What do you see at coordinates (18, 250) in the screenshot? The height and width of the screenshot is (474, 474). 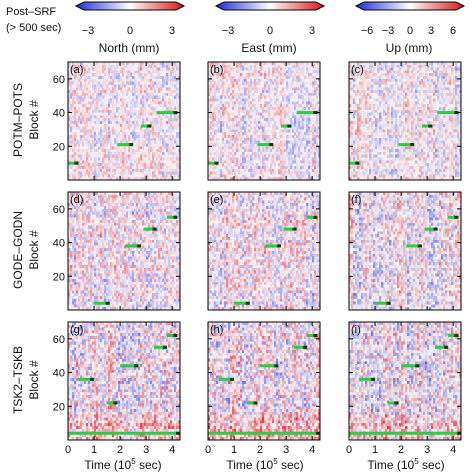 I see `row-label-gode-godn: GODE–GODN` at bounding box center [18, 250].